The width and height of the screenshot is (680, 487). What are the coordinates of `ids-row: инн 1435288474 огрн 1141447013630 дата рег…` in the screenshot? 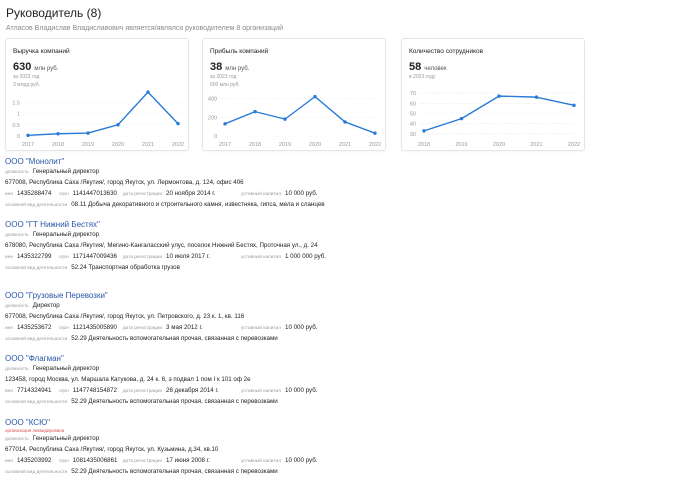 It's located at (305, 193).